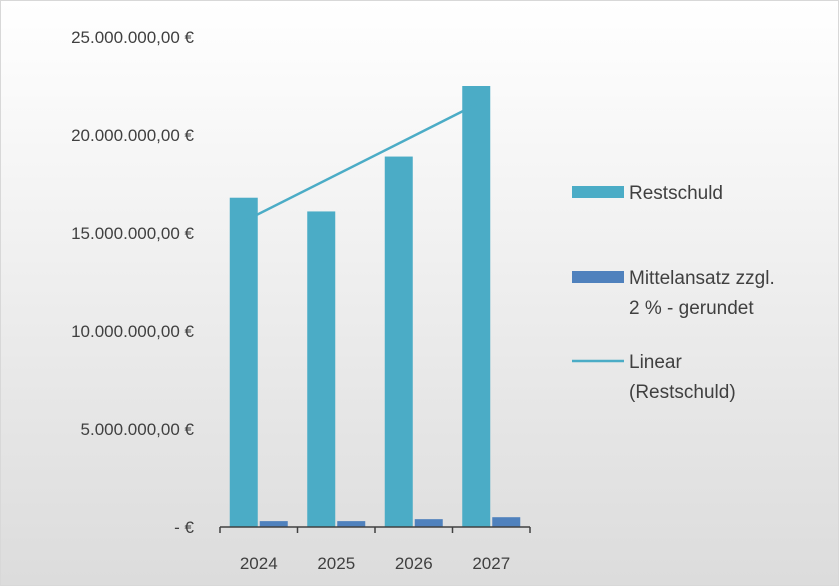  What do you see at coordinates (351, 524) in the screenshot?
I see `bar-mittelansatz-2025` at bounding box center [351, 524].